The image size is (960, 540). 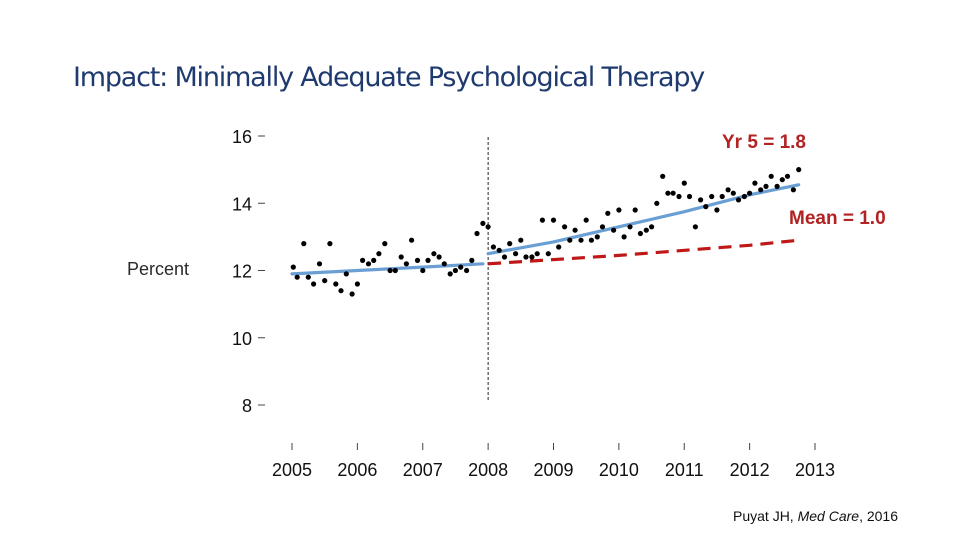 What do you see at coordinates (643, 252) in the screenshot?
I see `counterfactual-line` at bounding box center [643, 252].